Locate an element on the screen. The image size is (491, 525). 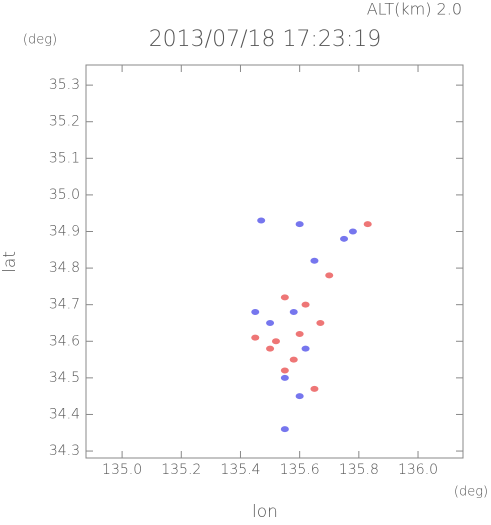
x-tick-label: 135.0 is located at coordinates (122, 470).